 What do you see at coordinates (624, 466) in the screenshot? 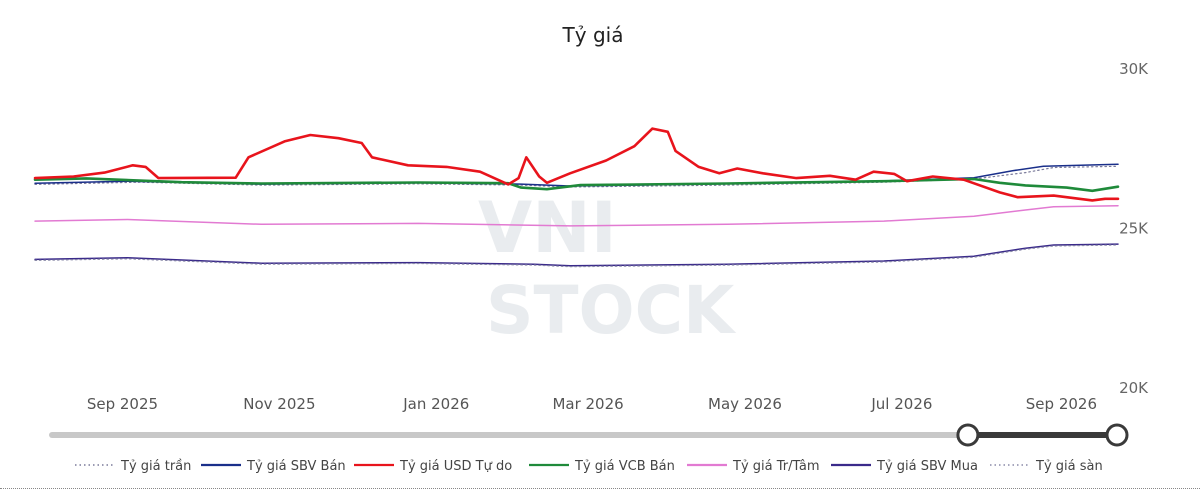
I see `legend-label: Tỷ giá VCB Bán` at bounding box center [624, 466].